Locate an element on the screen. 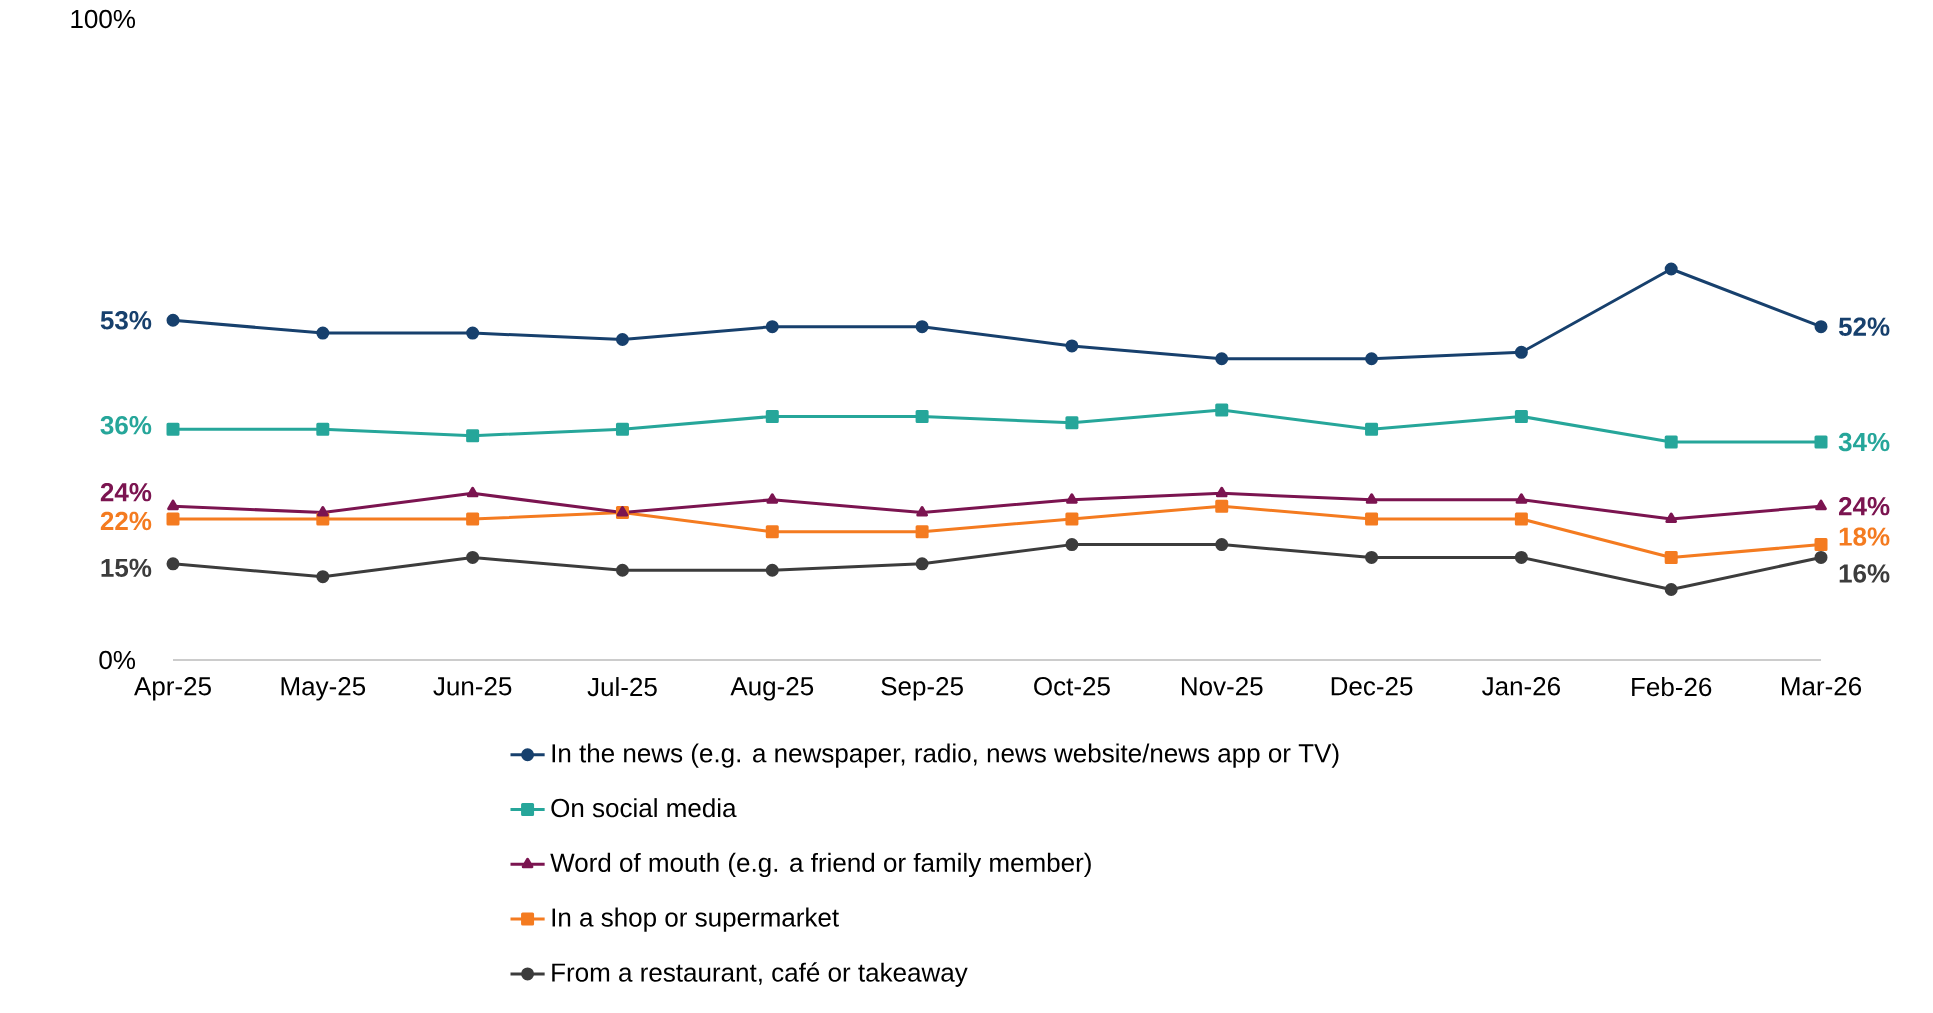 The height and width of the screenshot is (1013, 1933). x-tick-label: Sep-25 is located at coordinates (922, 689).